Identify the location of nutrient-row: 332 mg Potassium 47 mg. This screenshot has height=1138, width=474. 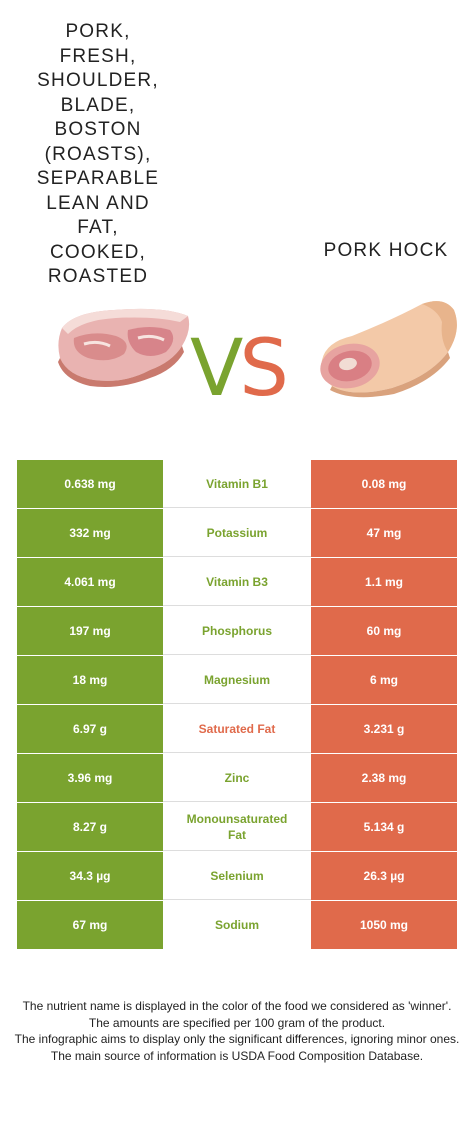
(237, 533).